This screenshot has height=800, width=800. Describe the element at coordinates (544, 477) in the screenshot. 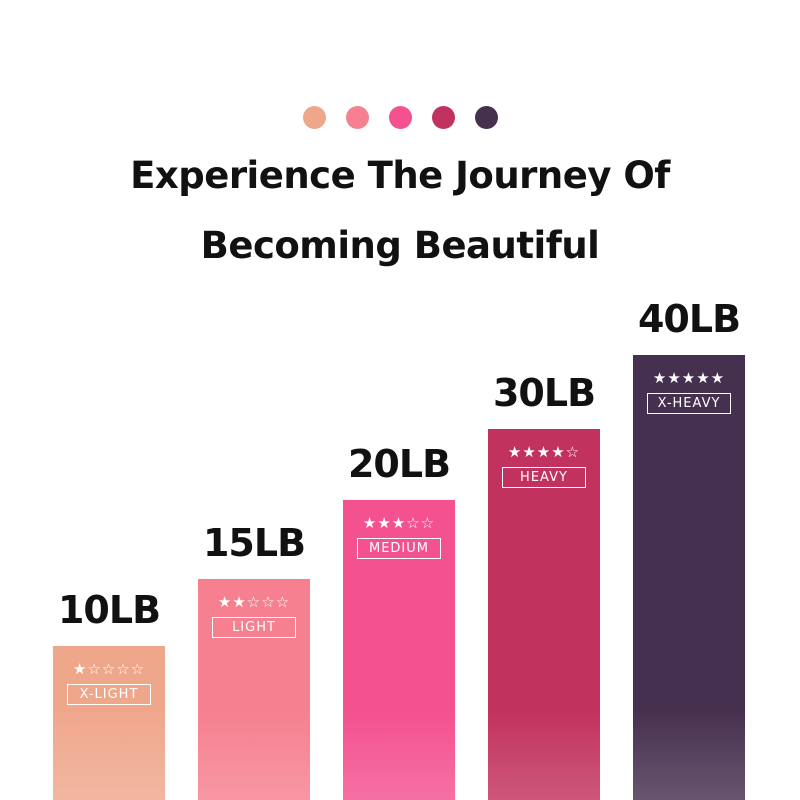

I see `level-badge: HEAVY` at that location.